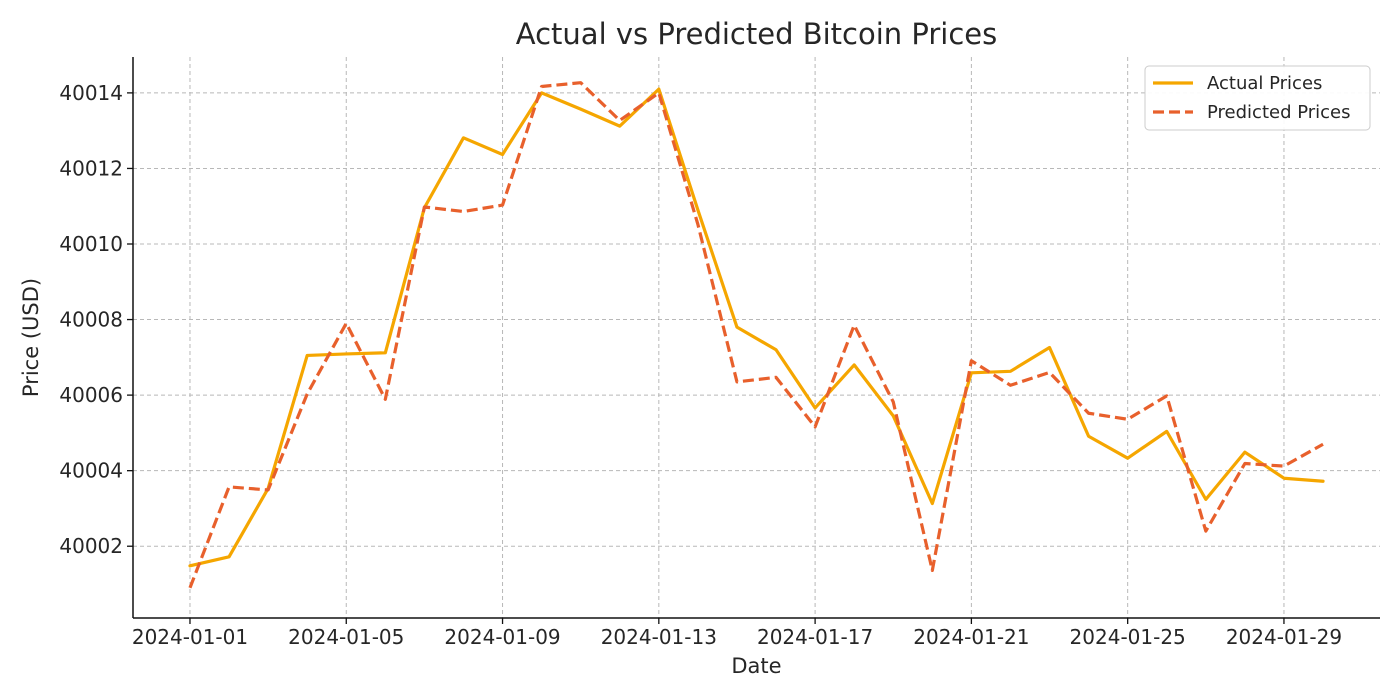 This screenshot has height=700, width=1400. Describe the element at coordinates (91, 471) in the screenshot. I see `y-tick-label-1: 40004` at that location.